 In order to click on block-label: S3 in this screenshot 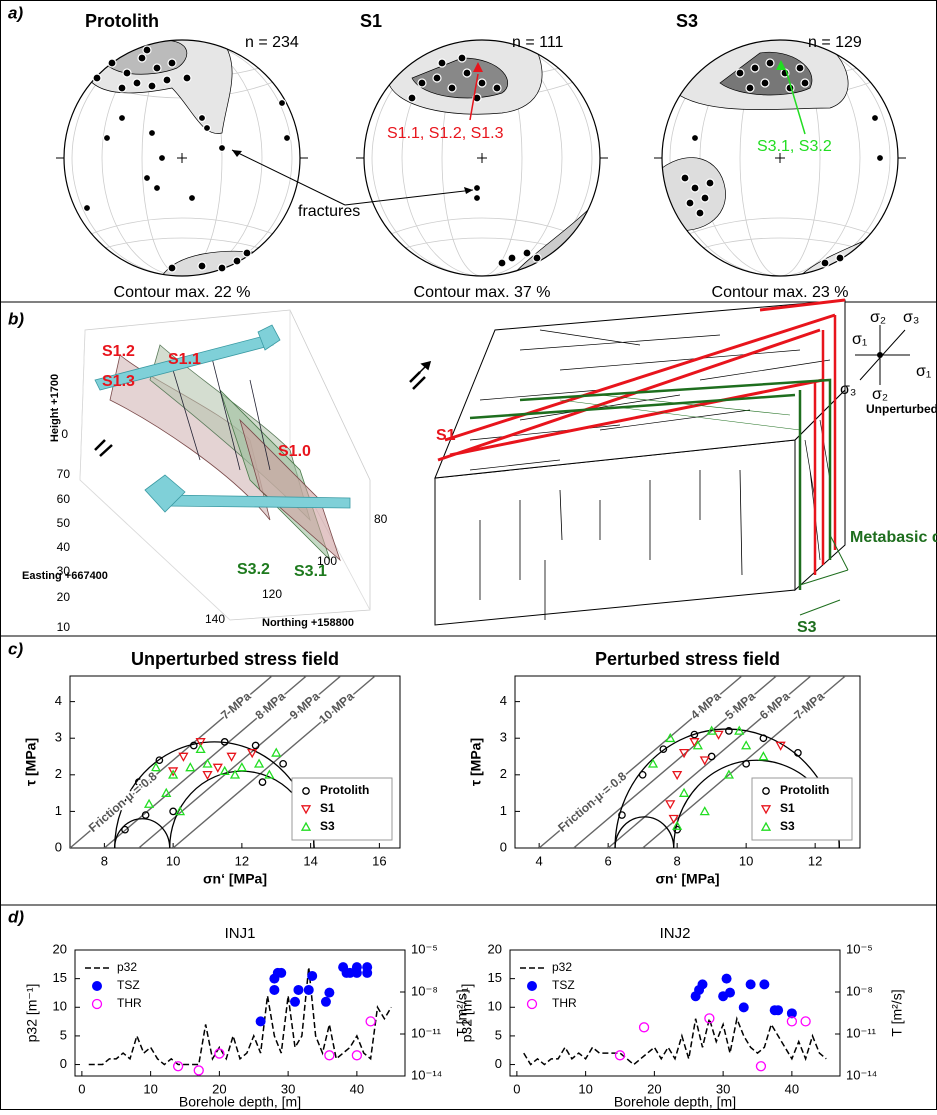, I will do `click(807, 627)`.